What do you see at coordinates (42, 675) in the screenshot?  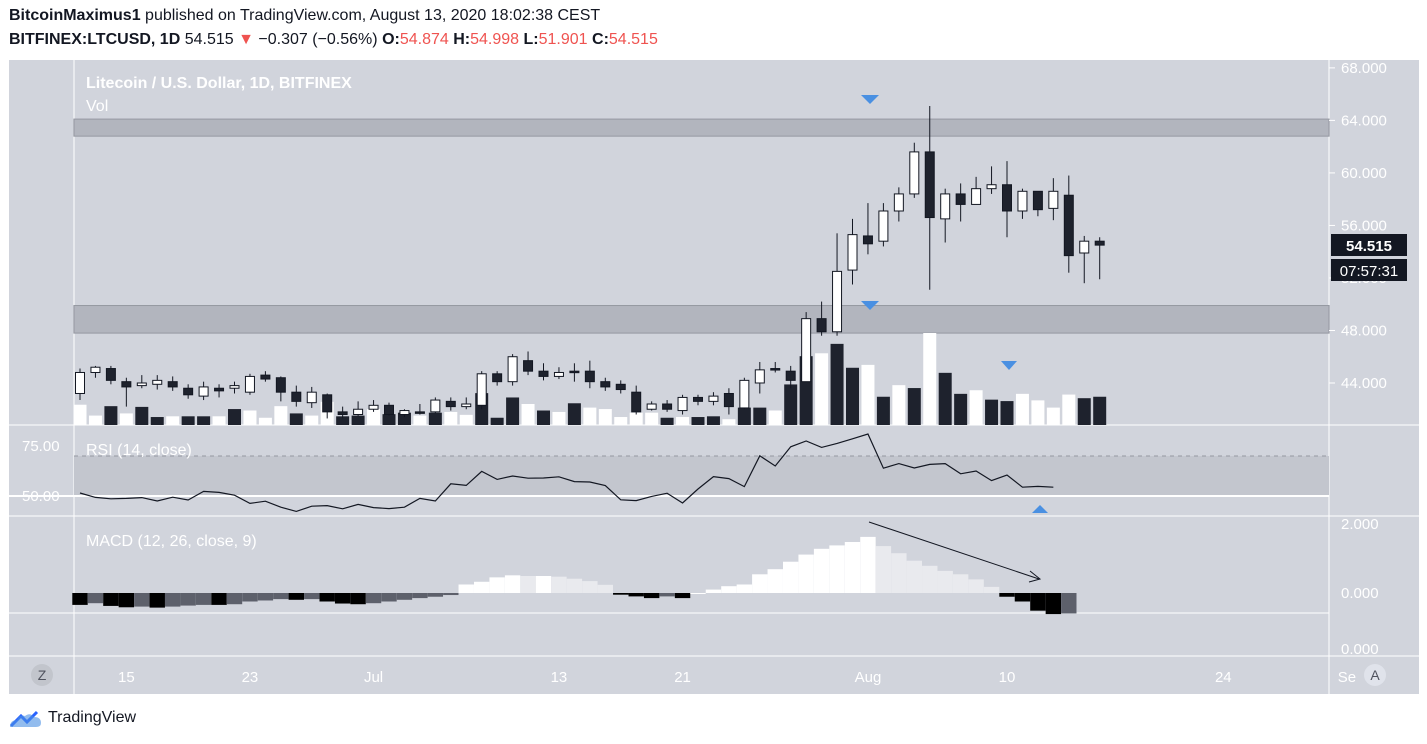 I see `z-button` at bounding box center [42, 675].